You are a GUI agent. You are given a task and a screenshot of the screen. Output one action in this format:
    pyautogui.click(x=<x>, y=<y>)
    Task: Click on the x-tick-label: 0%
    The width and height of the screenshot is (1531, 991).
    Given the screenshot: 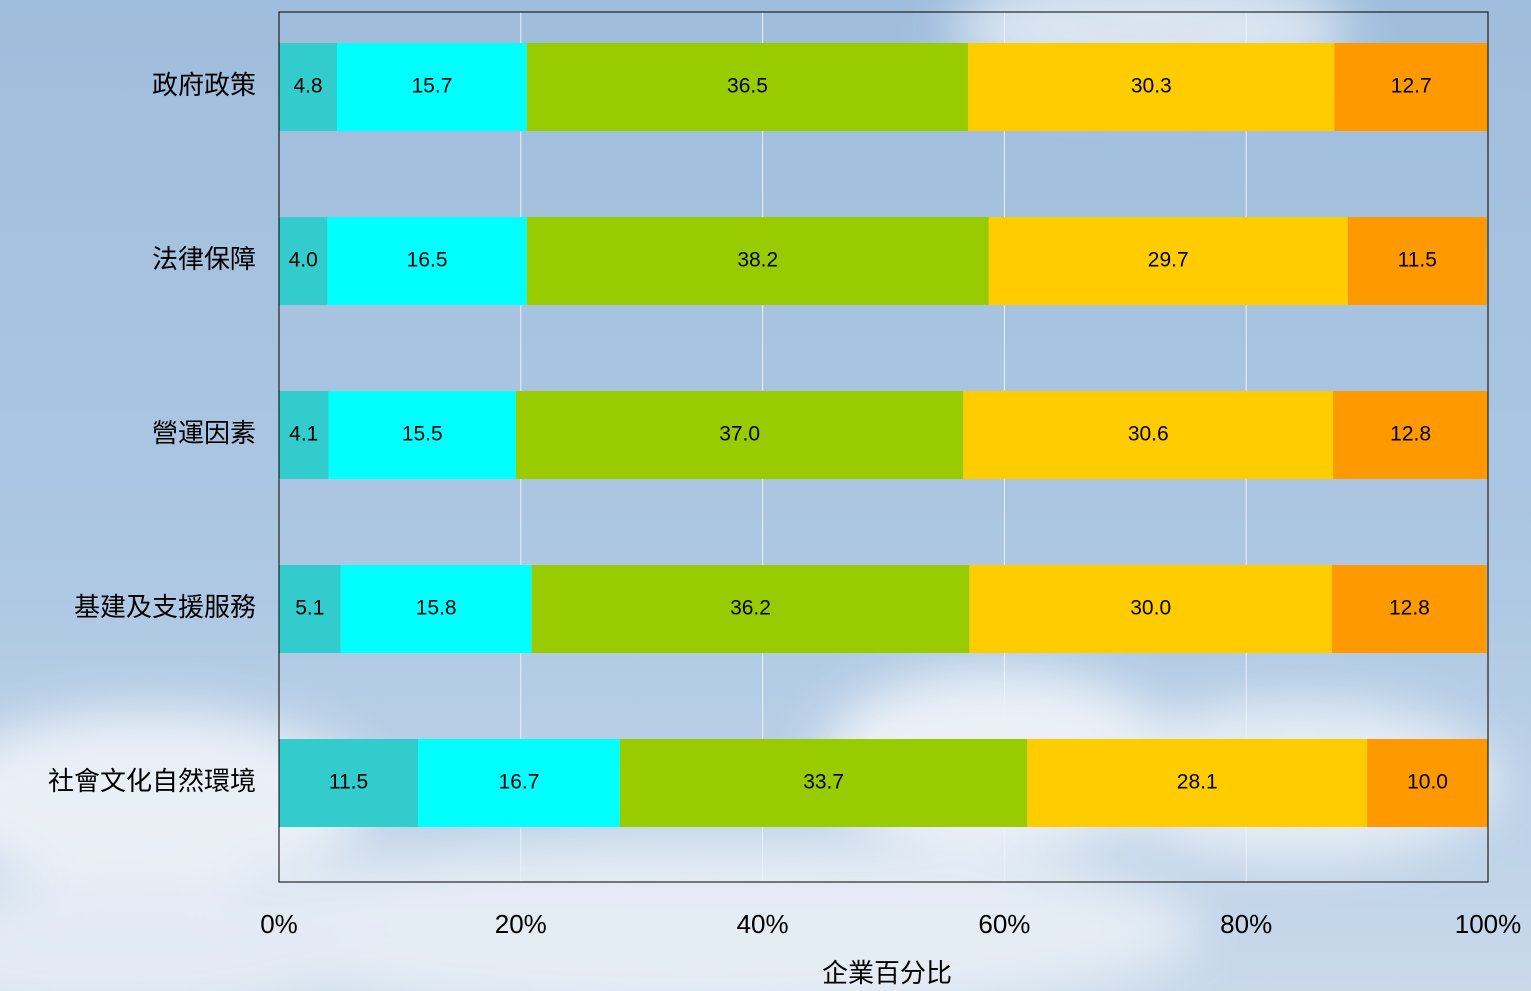 What is the action you would take?
    pyautogui.click(x=279, y=924)
    